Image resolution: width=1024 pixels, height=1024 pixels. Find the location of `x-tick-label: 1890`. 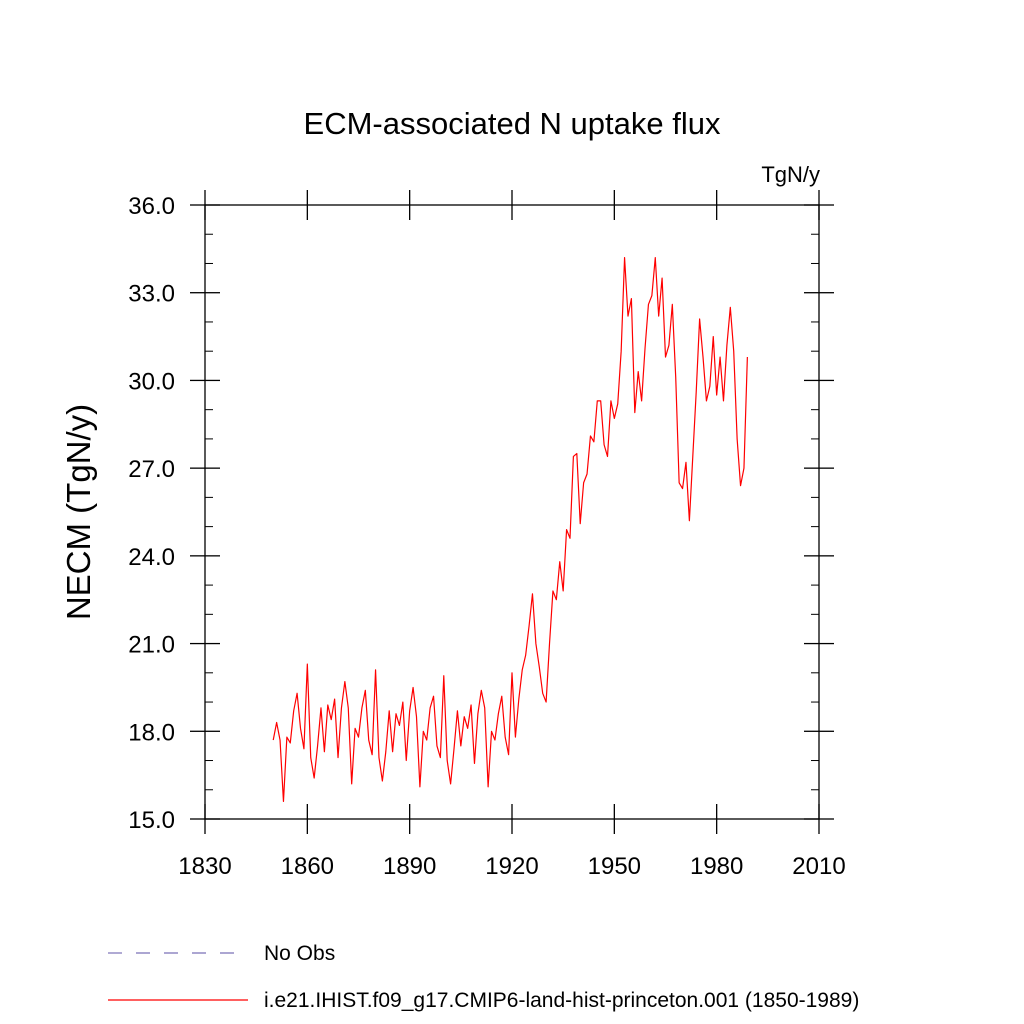

x-tick-label: 1890 is located at coordinates (409, 866).